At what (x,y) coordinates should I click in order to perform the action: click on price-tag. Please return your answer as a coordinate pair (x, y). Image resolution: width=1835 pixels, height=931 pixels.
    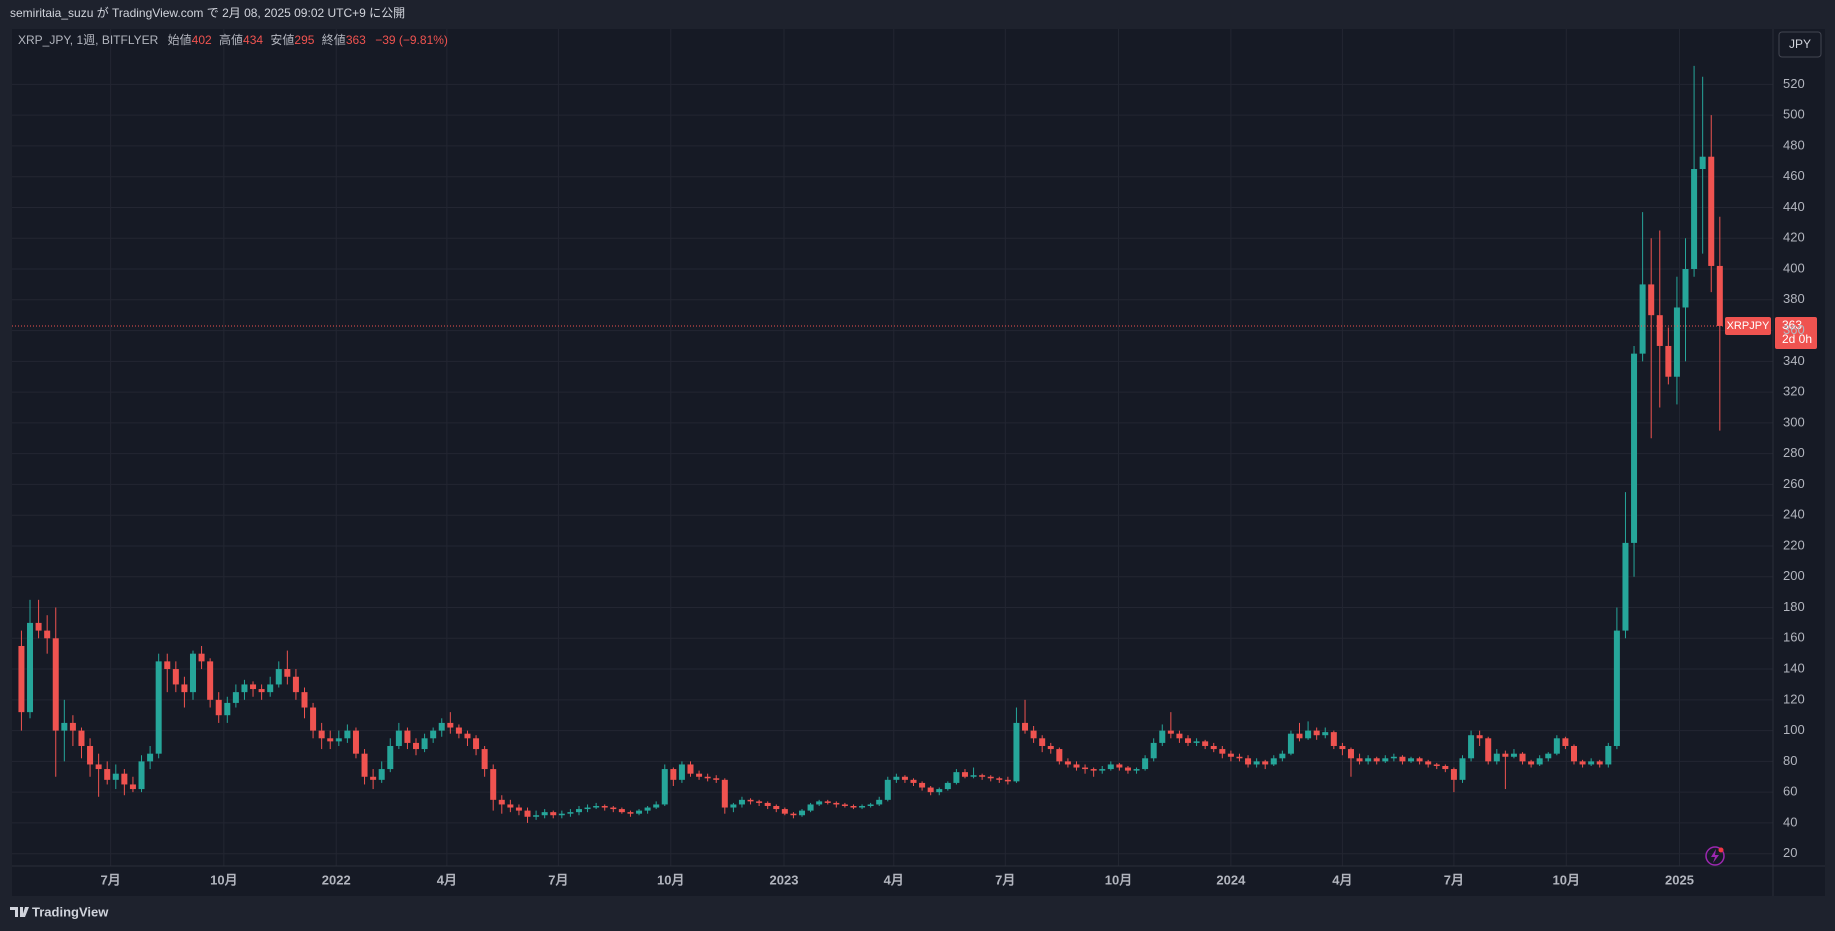
    Looking at the image, I should click on (1796, 332).